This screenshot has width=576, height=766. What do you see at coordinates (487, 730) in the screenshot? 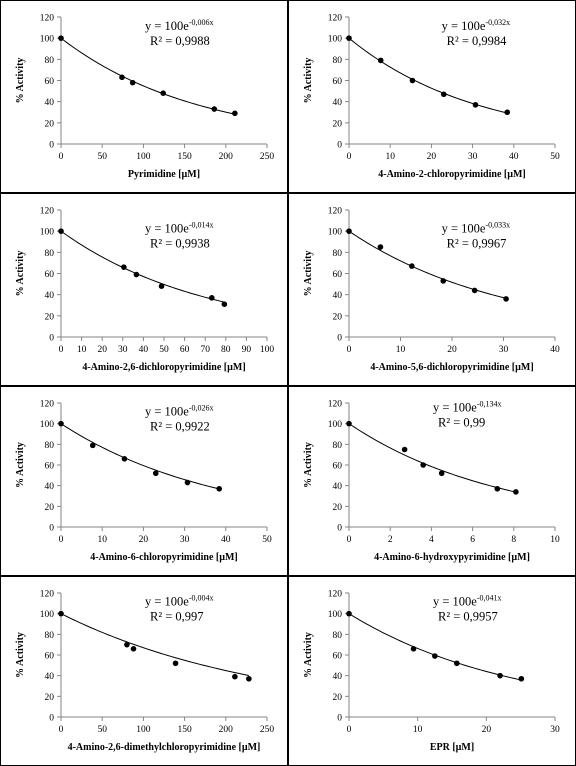
I see `x-tick-label: 20` at bounding box center [487, 730].